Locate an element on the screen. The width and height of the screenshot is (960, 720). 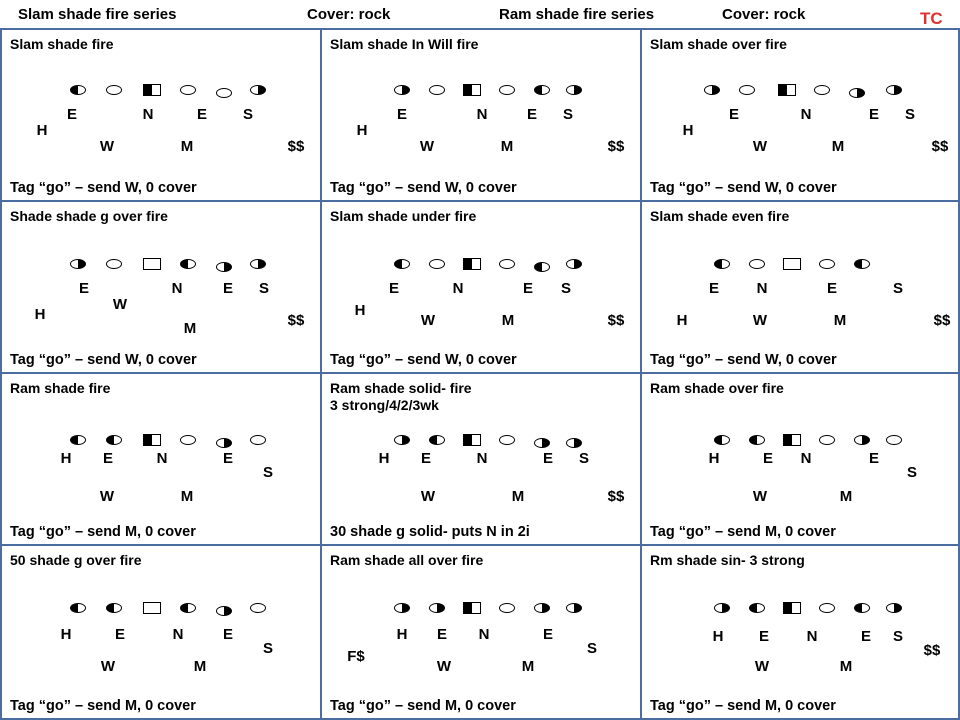
play-title: Ram shade fire is located at coordinates (60, 388).